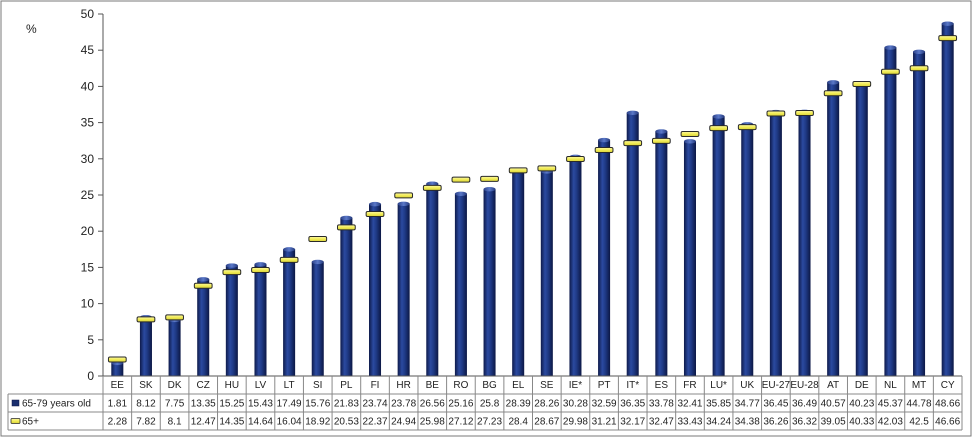 This screenshot has height=438, width=973. Describe the element at coordinates (88, 267) in the screenshot. I see `y-tick-label: 15` at that location.